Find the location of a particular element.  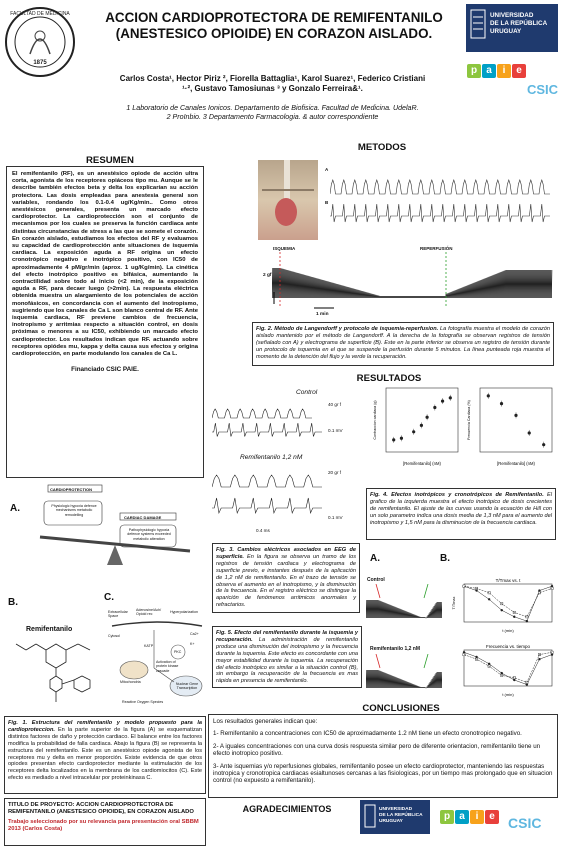

tension-trace is located at coordinates (440, 187).